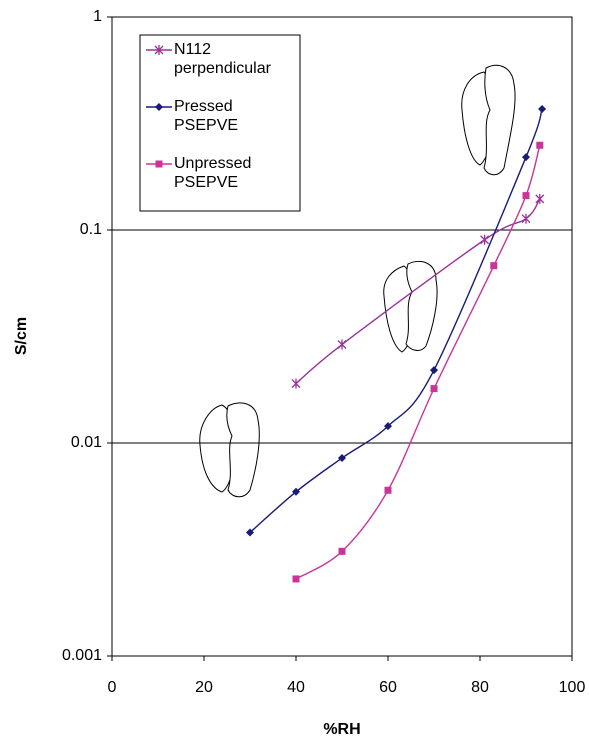 Image resolution: width=589 pixels, height=742 pixels. What do you see at coordinates (480, 687) in the screenshot?
I see `x-tick-label: 80` at bounding box center [480, 687].